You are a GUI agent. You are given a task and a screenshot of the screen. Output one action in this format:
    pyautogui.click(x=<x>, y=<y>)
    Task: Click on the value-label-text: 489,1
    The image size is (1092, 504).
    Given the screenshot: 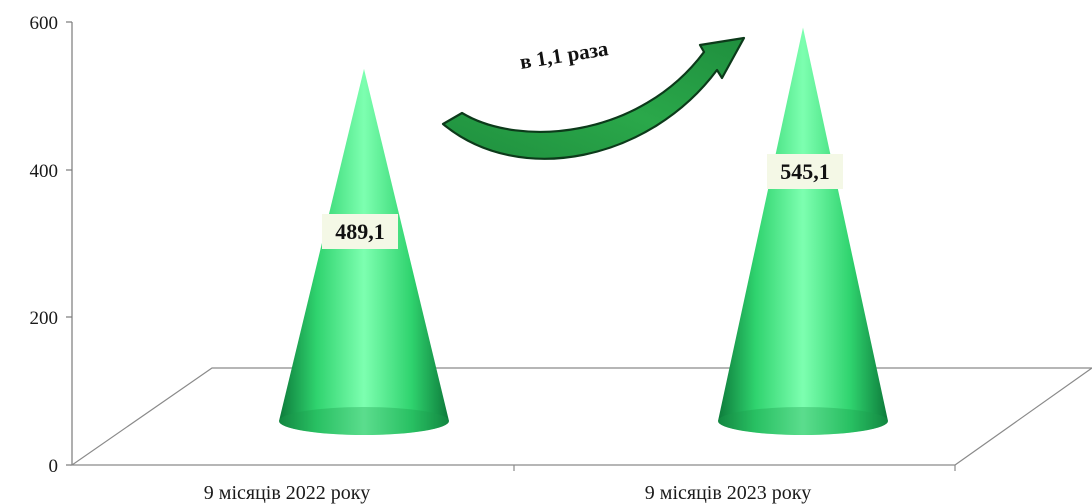 What is the action you would take?
    pyautogui.click(x=360, y=231)
    